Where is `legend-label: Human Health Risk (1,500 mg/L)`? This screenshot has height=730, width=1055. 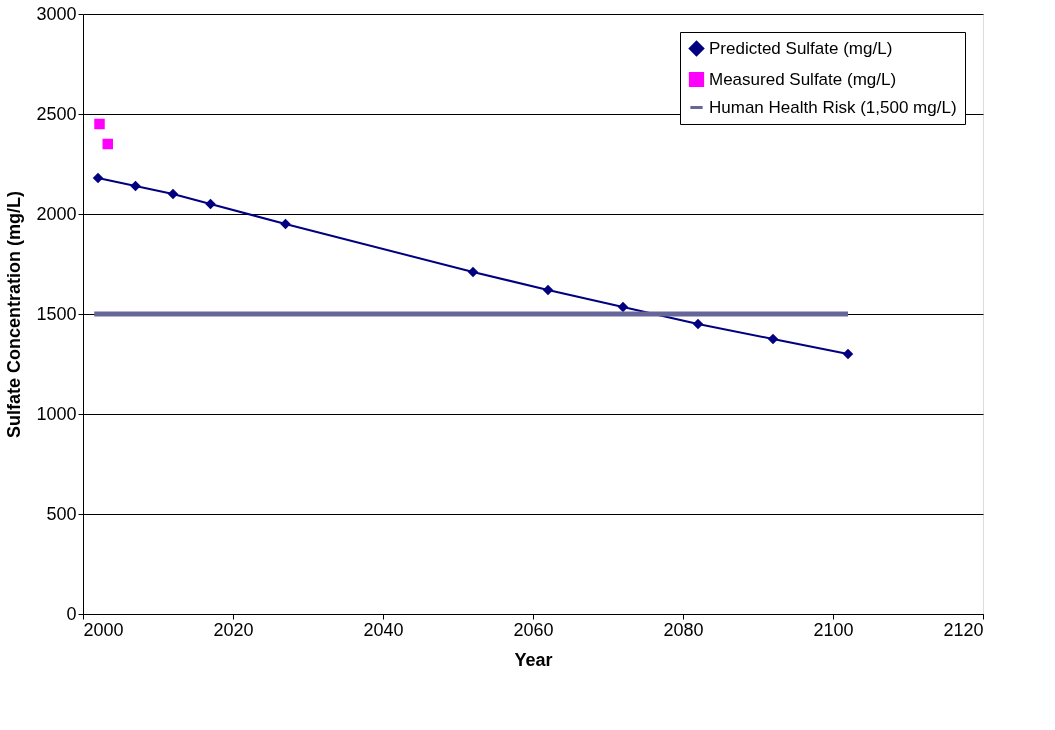 legend-label: Human Health Risk (1,500 mg/L) is located at coordinates (833, 107).